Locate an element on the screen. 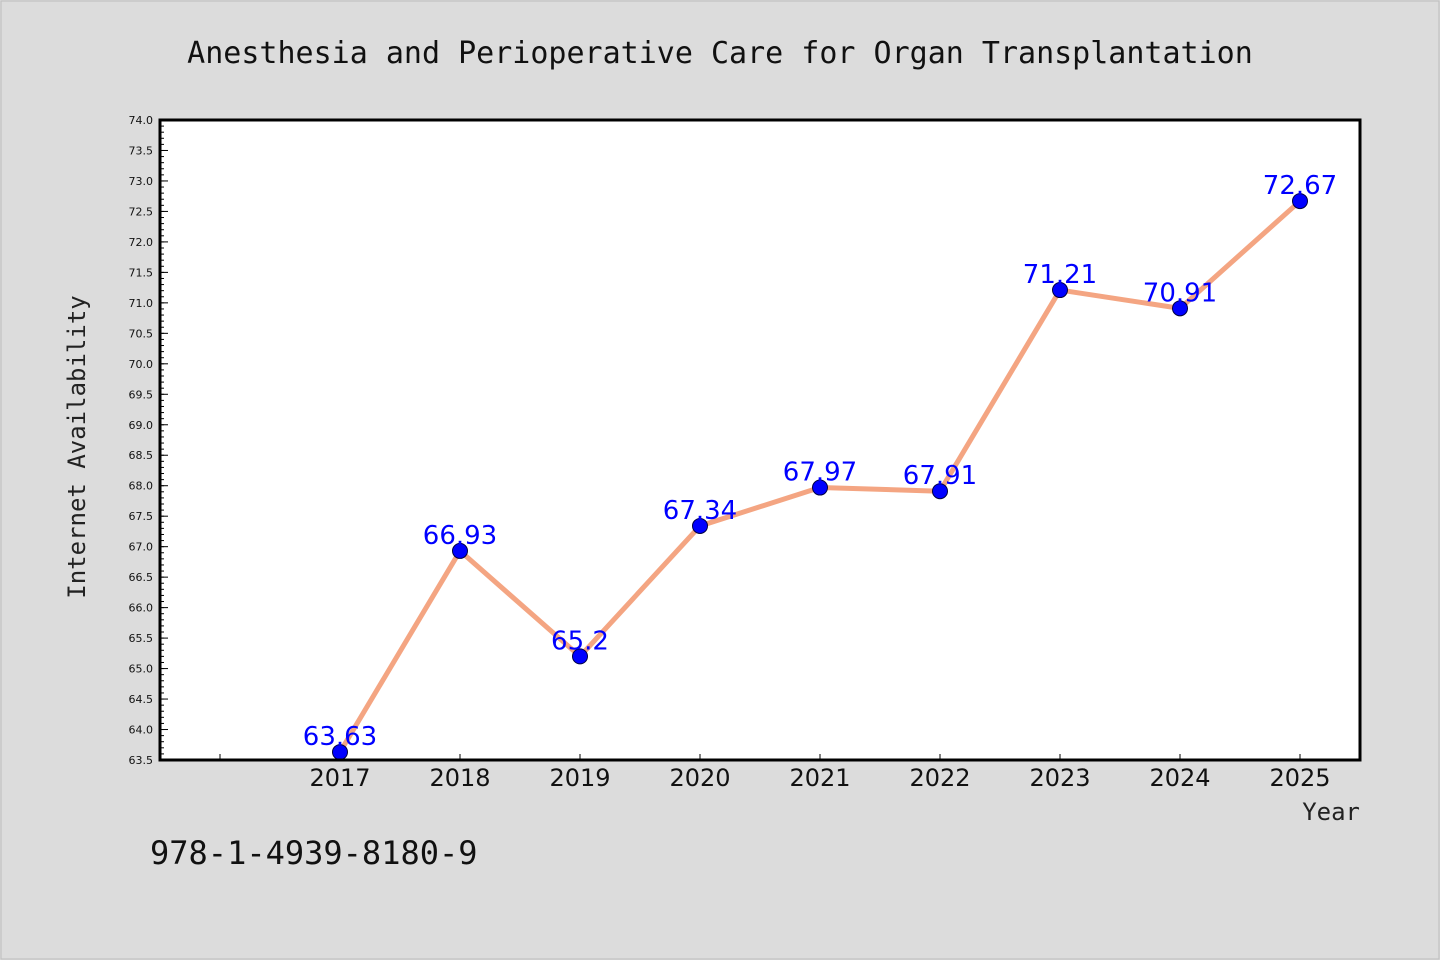 This screenshot has width=1440, height=960. x-tick-label: 2023 is located at coordinates (1059, 778).